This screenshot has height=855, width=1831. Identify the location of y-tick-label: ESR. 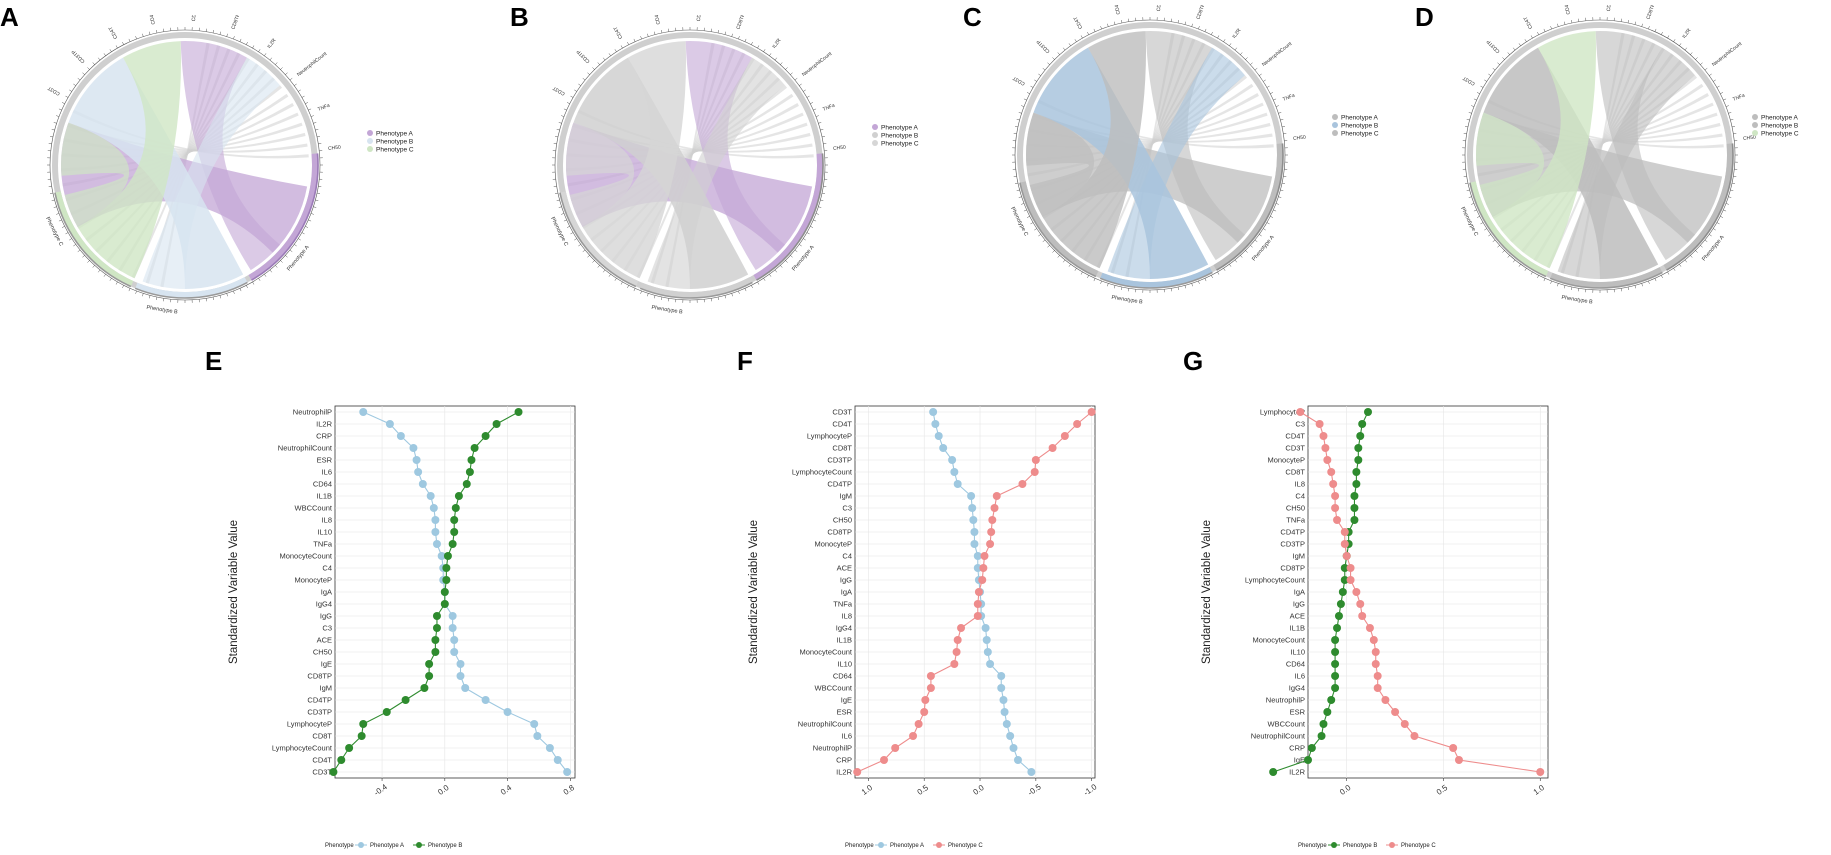
(1298, 712).